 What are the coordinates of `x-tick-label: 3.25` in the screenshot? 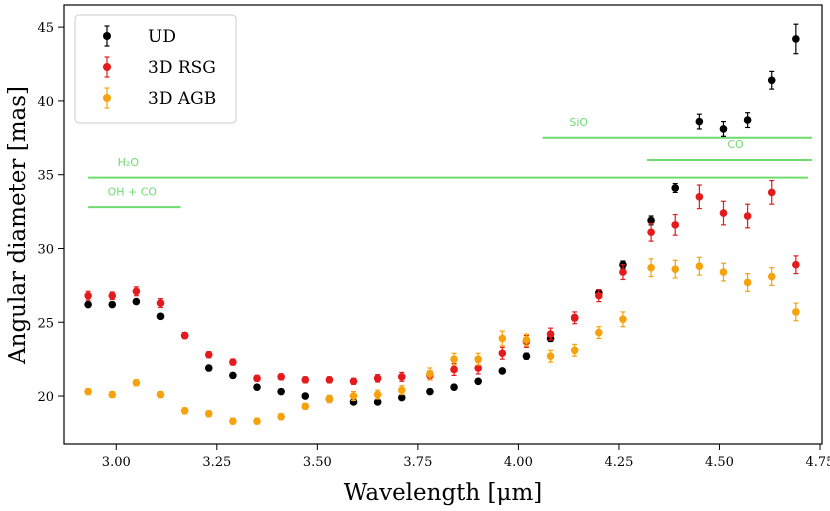 It's located at (216, 462).